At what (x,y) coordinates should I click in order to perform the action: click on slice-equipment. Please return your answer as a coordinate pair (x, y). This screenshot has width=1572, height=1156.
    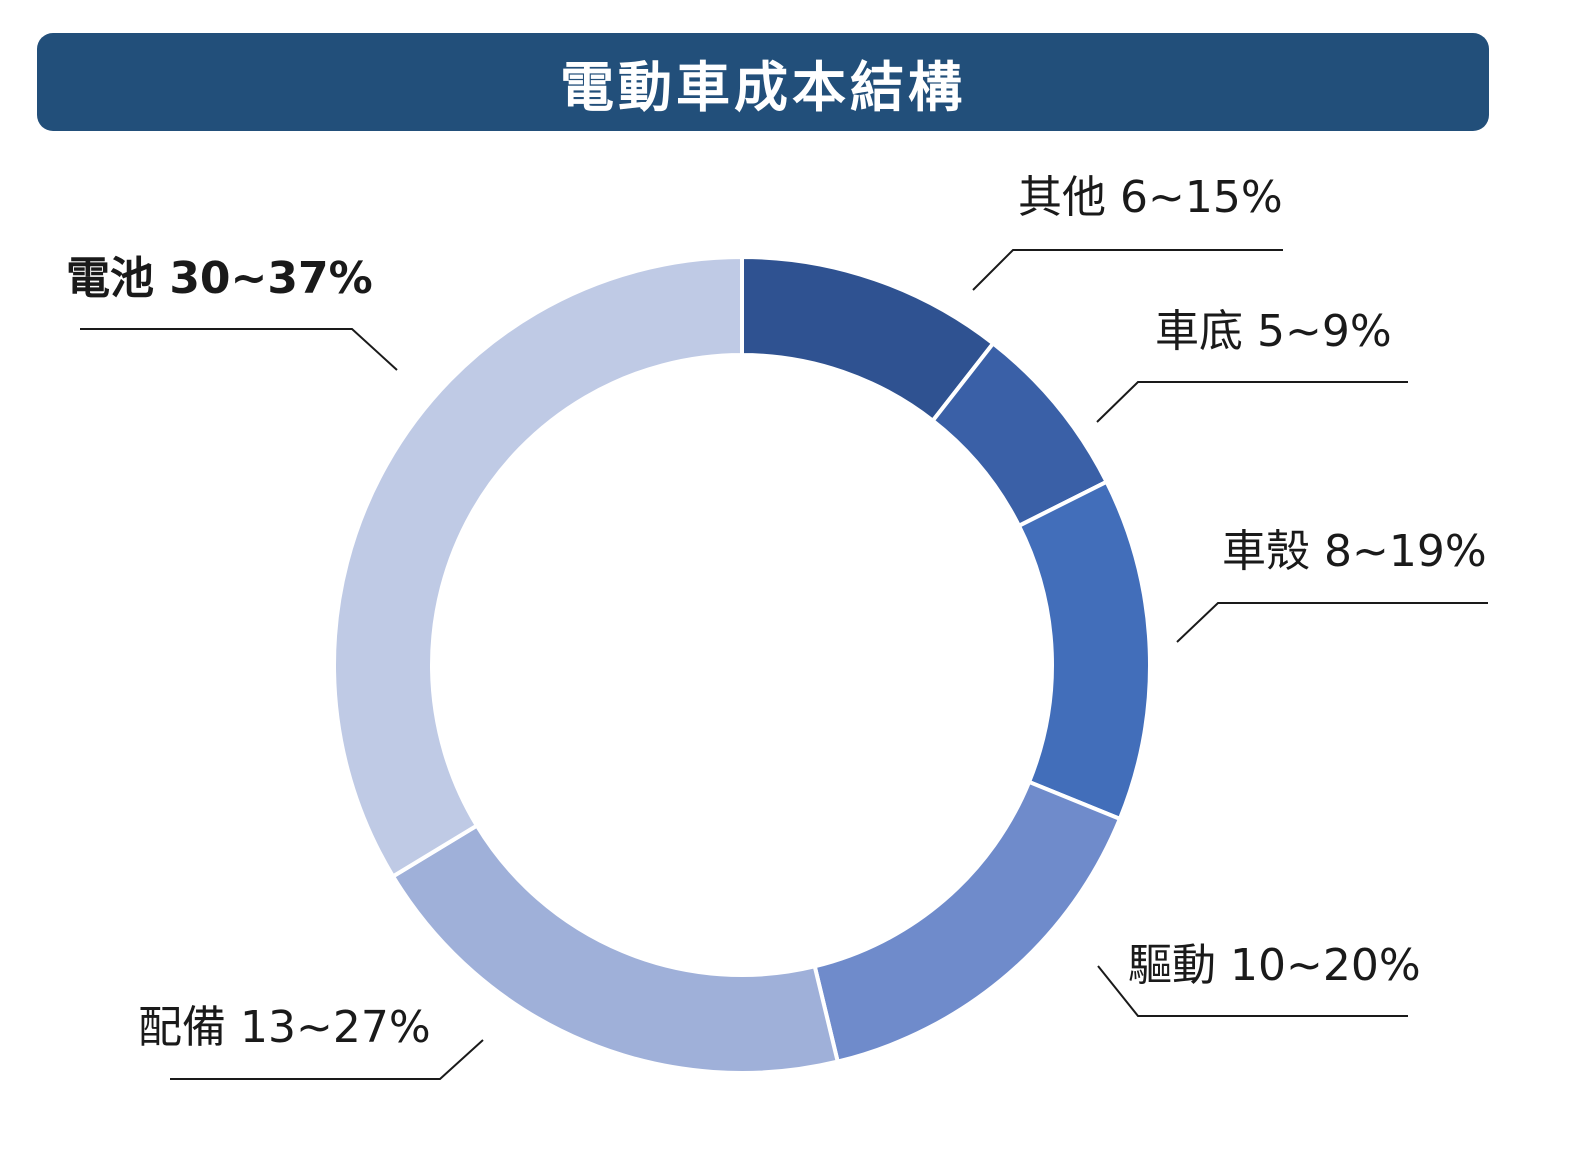
    Looking at the image, I should click on (615, 948).